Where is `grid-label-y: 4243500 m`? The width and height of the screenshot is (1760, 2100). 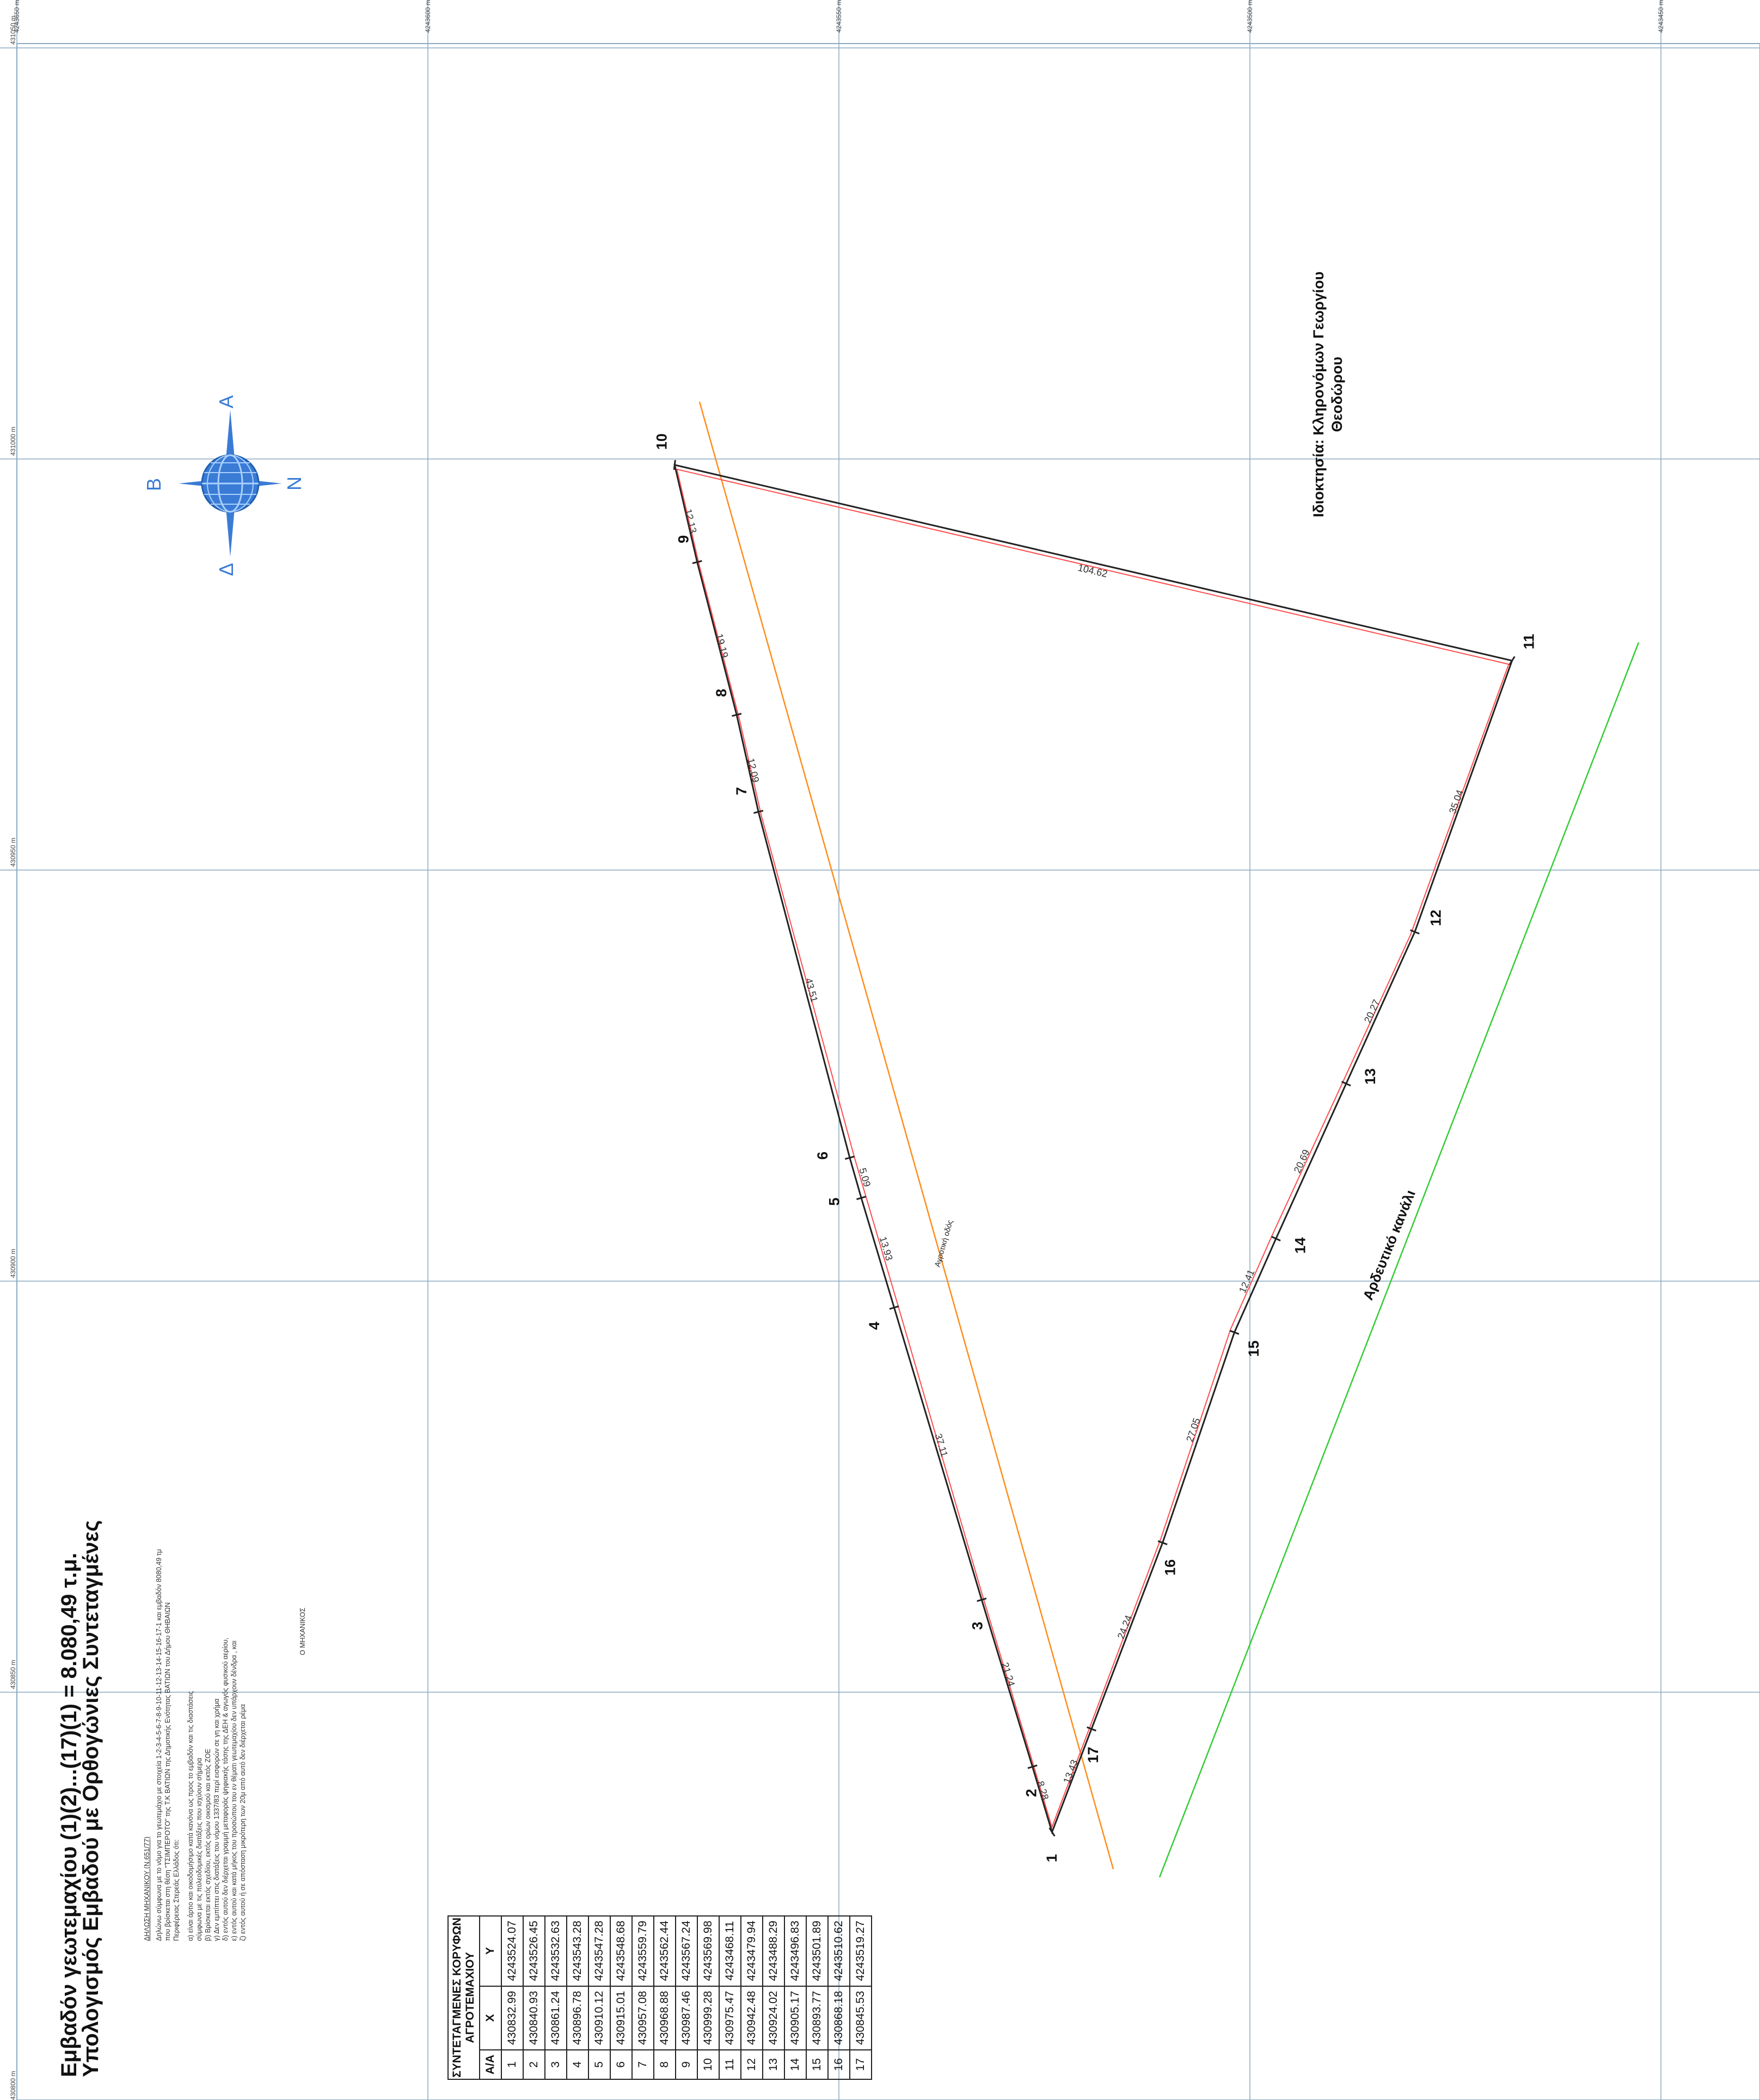
grid-label-y: 4243500 m is located at coordinates (1250, 16).